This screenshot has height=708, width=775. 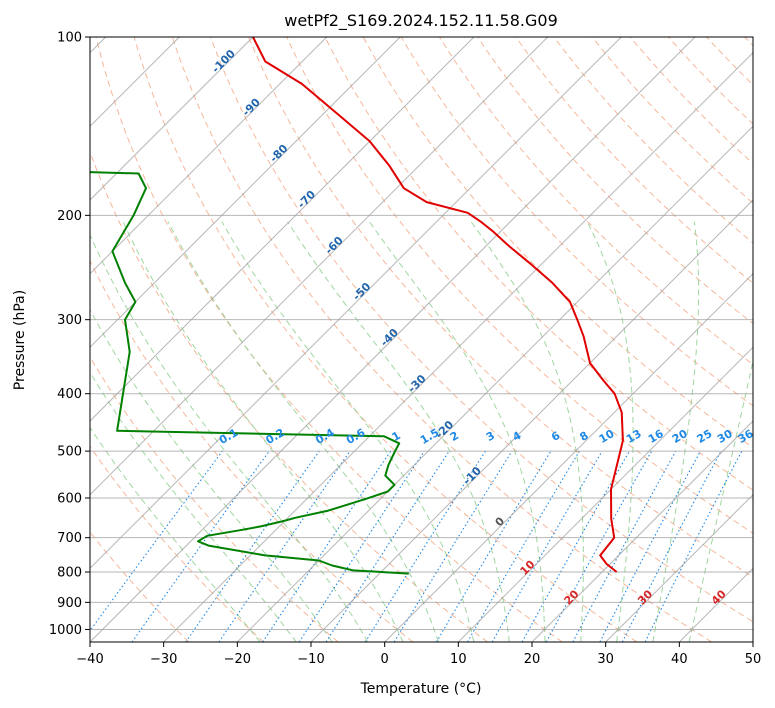 I want to click on chart-title: wetPf2_S169.2024.152.11.58.G09, so click(x=421, y=21).